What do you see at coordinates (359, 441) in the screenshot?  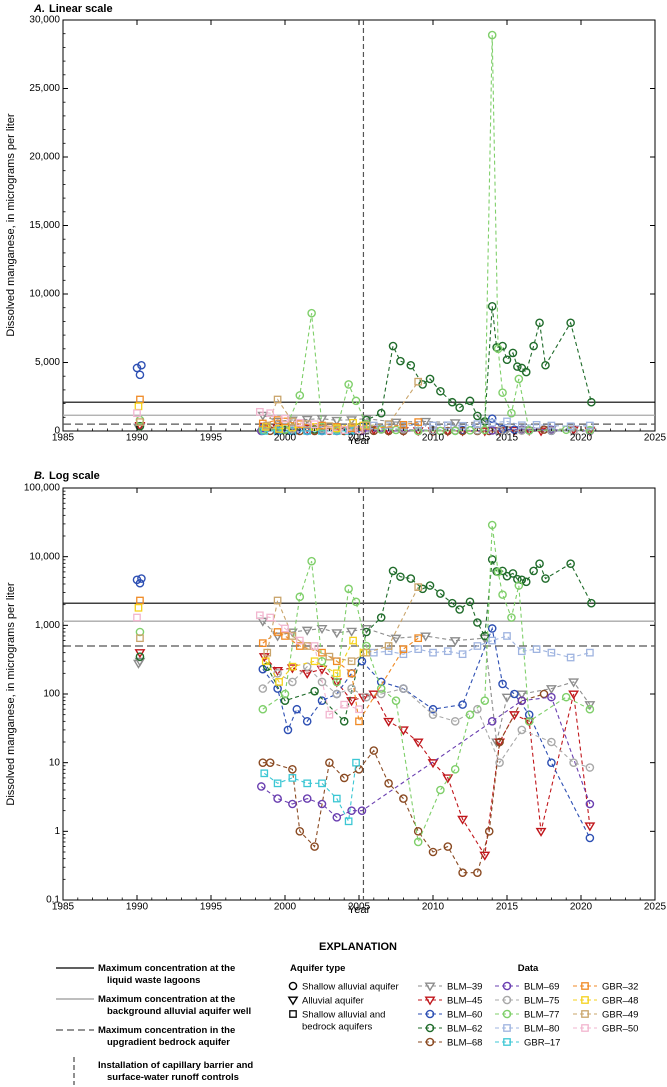 I see `panel-a-x-axis-label: Year` at bounding box center [359, 441].